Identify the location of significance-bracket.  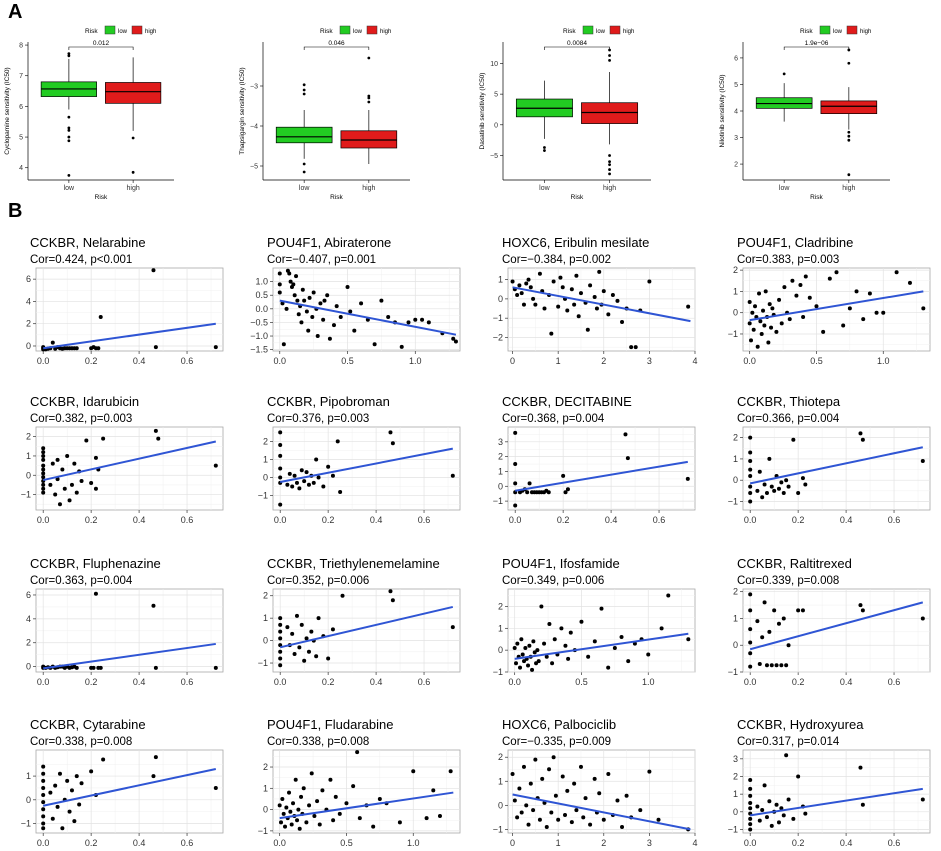
(577, 48).